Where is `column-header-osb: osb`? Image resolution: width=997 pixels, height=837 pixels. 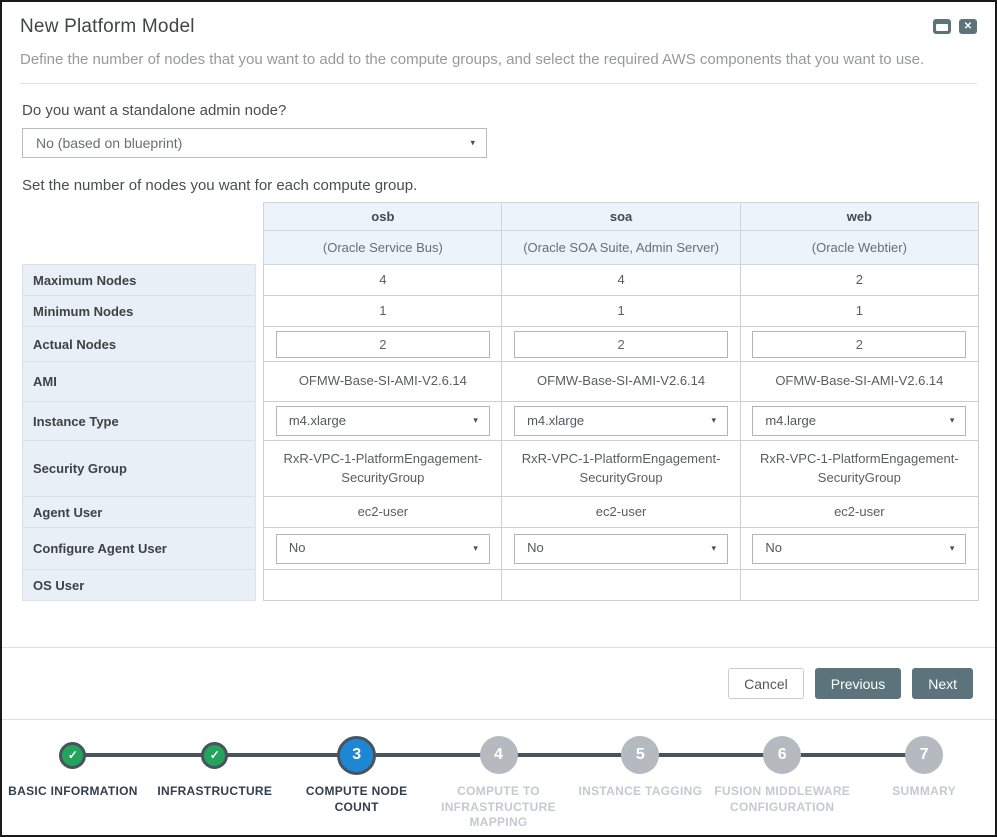 column-header-osb: osb is located at coordinates (383, 216).